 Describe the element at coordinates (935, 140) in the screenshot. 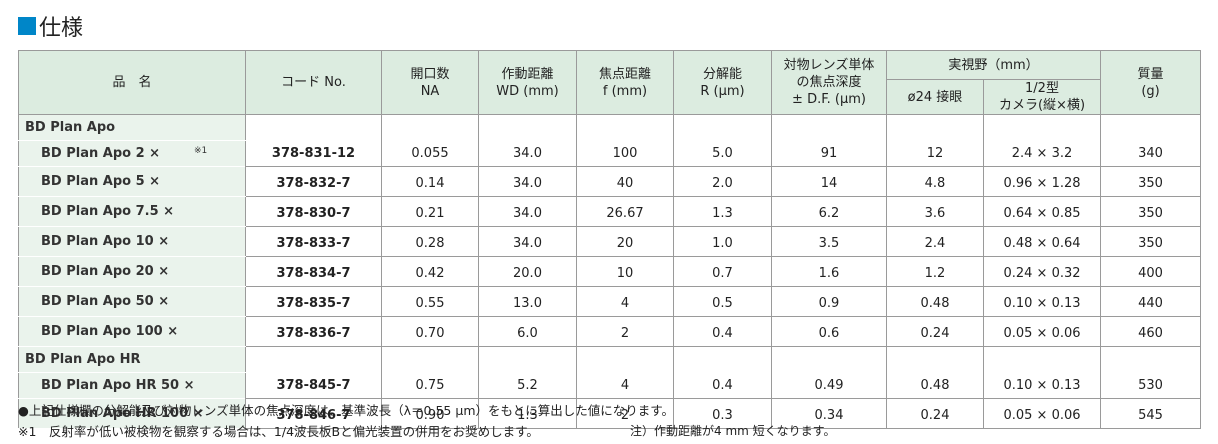

I see `value-cell: 12` at that location.